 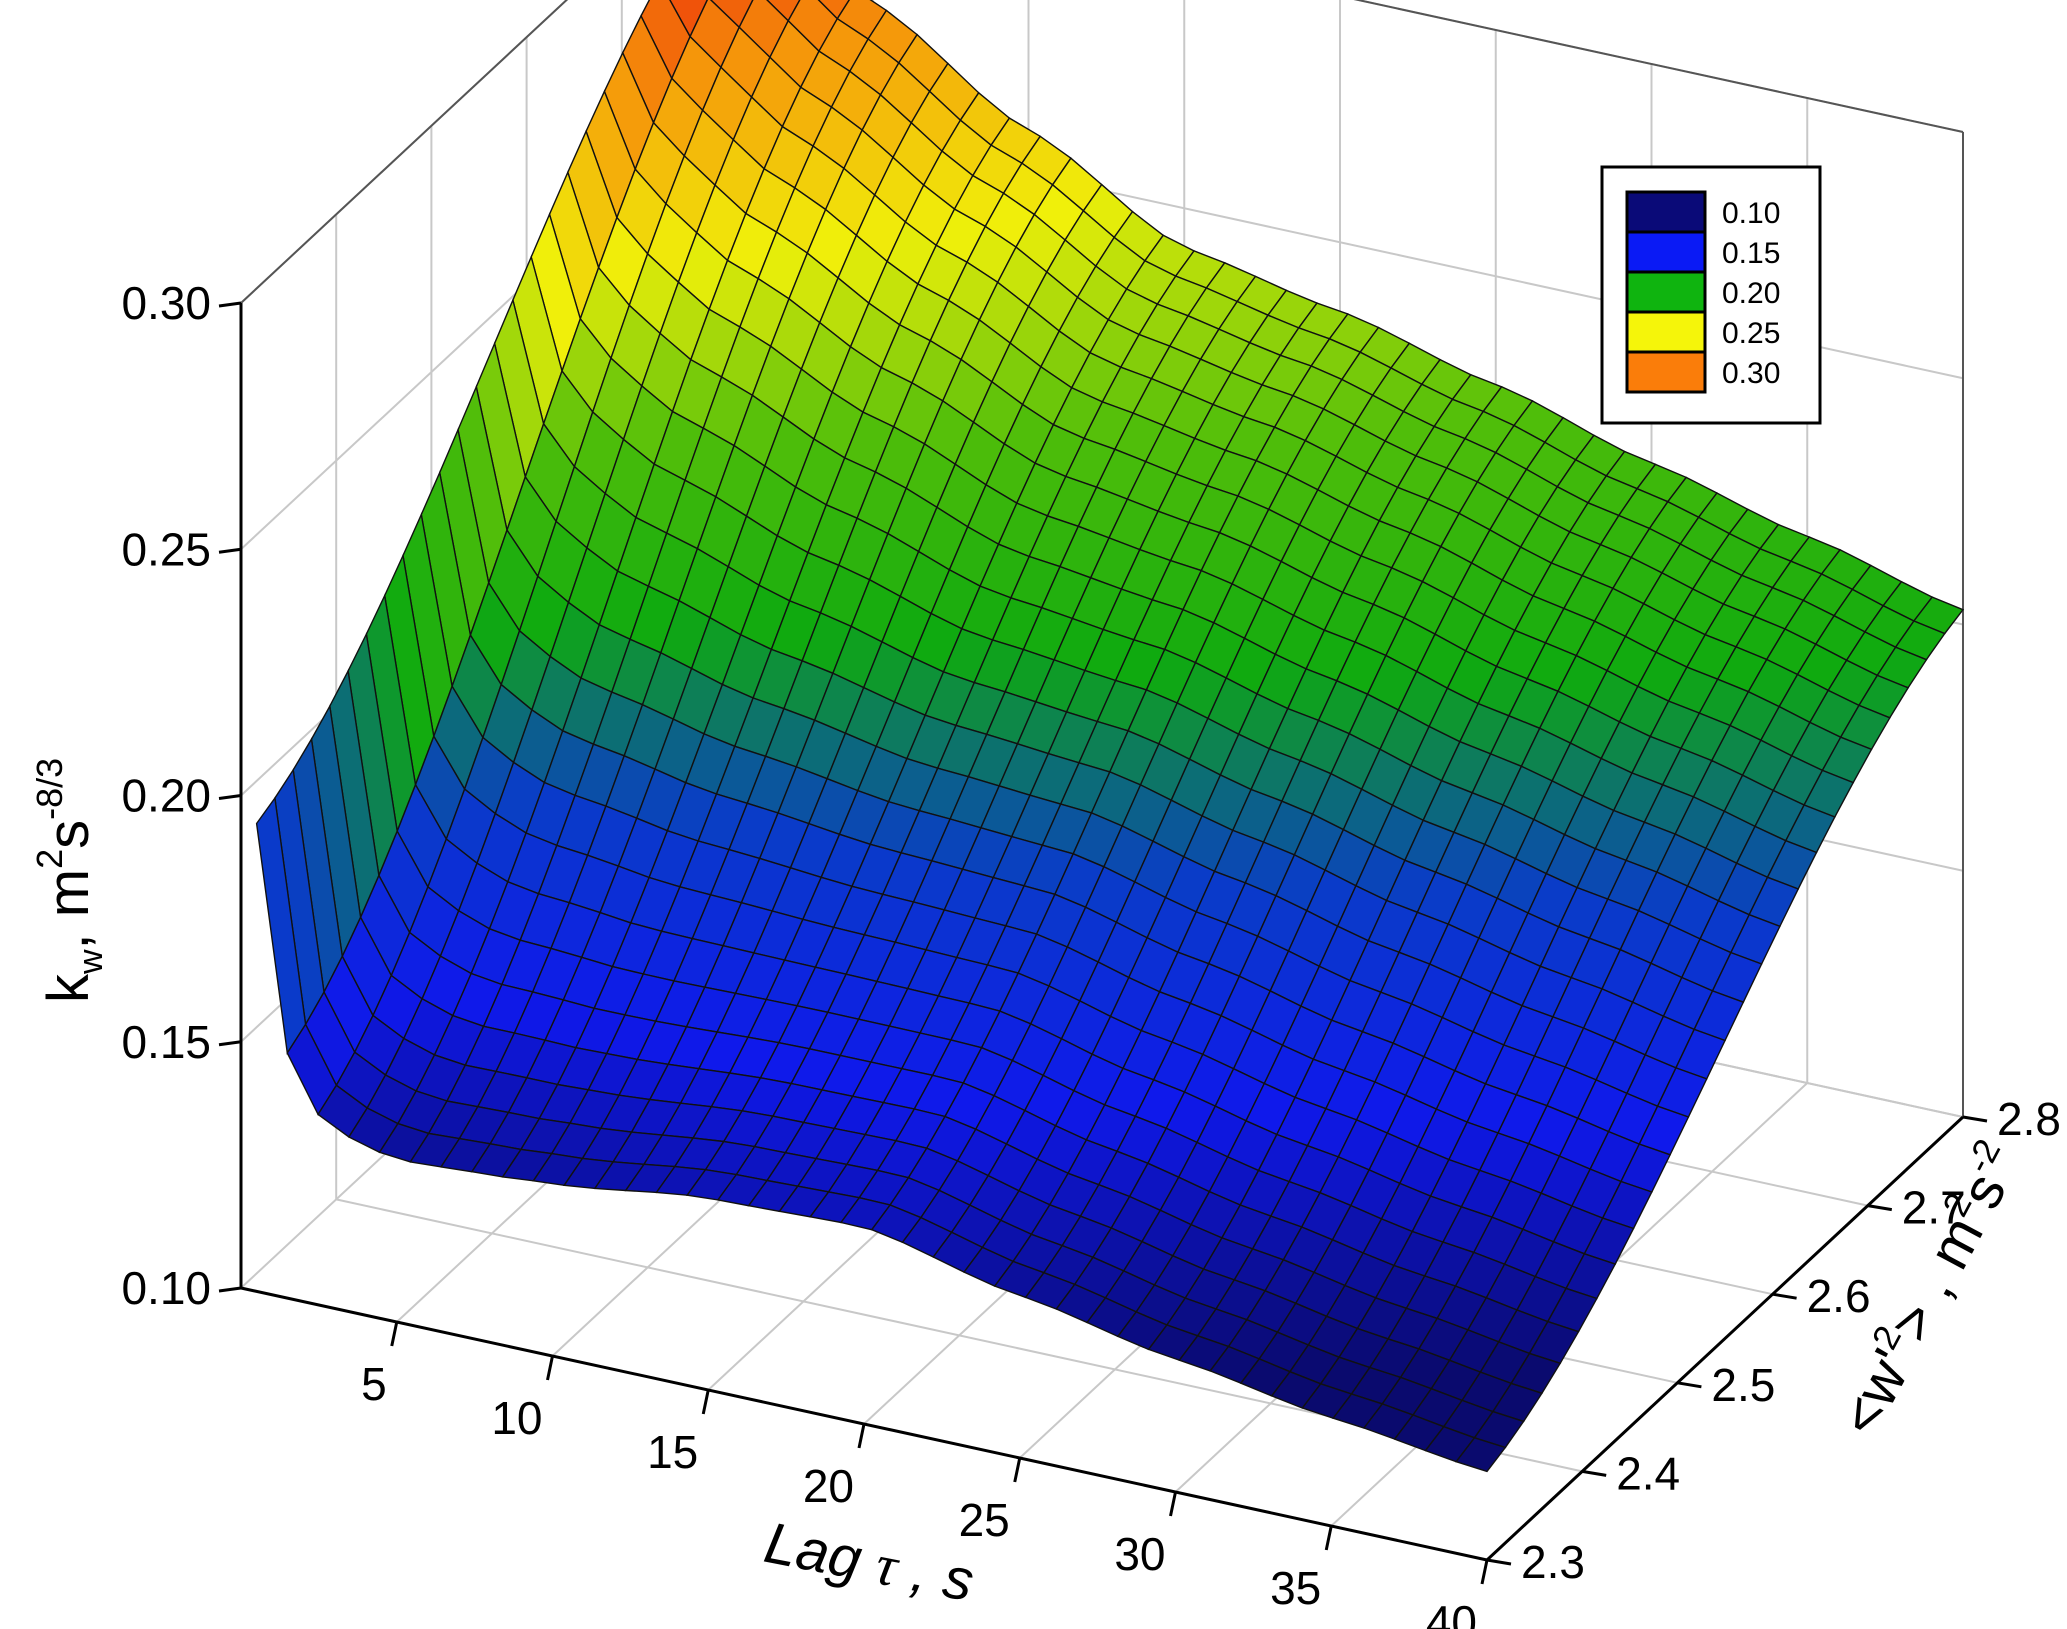 What do you see at coordinates (1934, 1208) in the screenshot?
I see `y-tick-label: 2.7` at bounding box center [1934, 1208].